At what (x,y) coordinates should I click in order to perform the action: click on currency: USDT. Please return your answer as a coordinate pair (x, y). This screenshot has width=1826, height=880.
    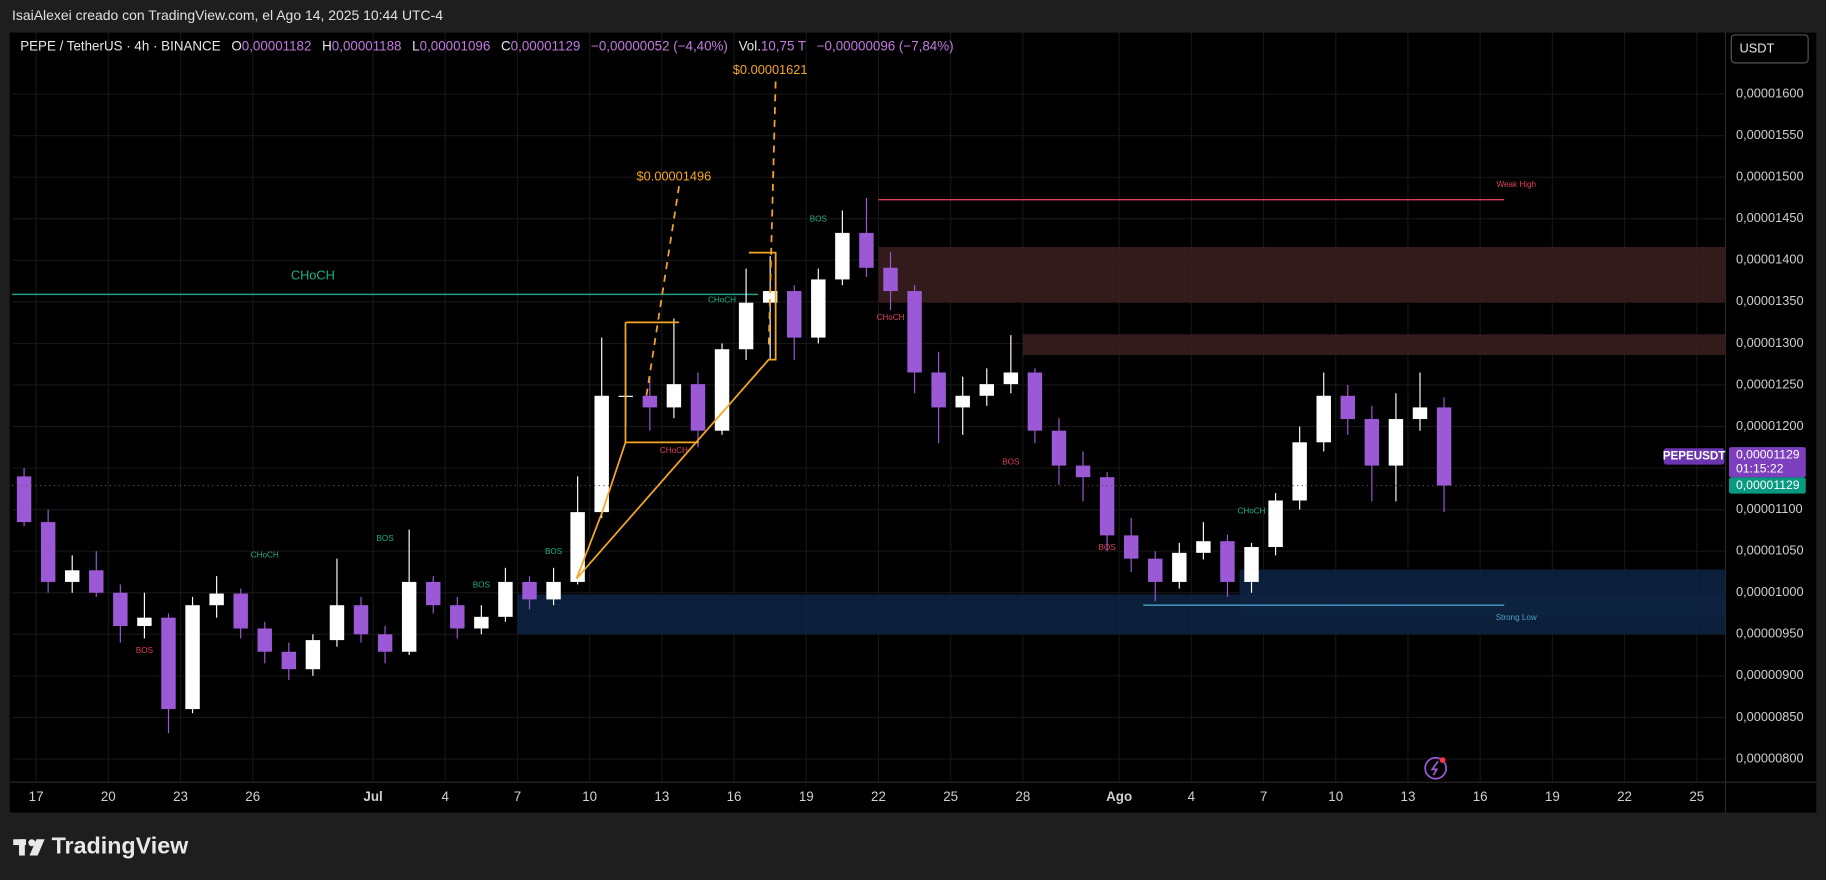
    Looking at the image, I should click on (1756, 47).